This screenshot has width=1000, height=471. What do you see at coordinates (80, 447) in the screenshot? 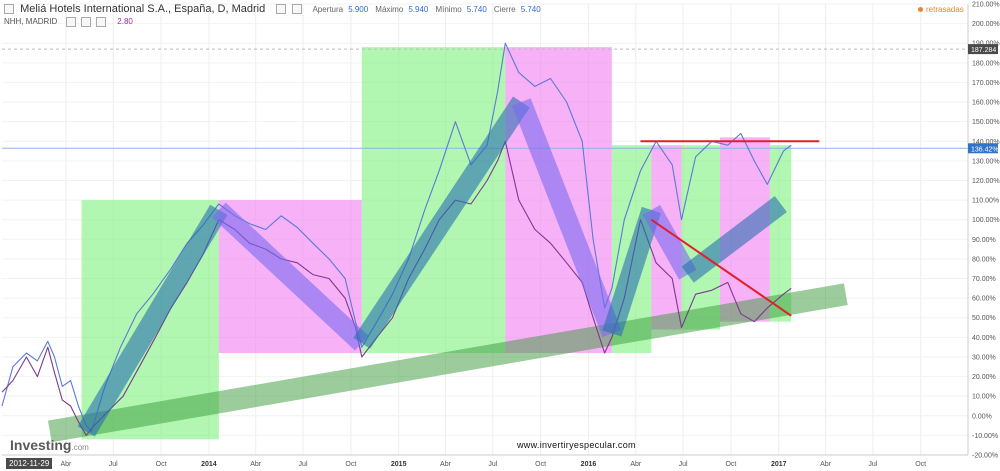
I see `logo-suffix: .com` at bounding box center [80, 447].